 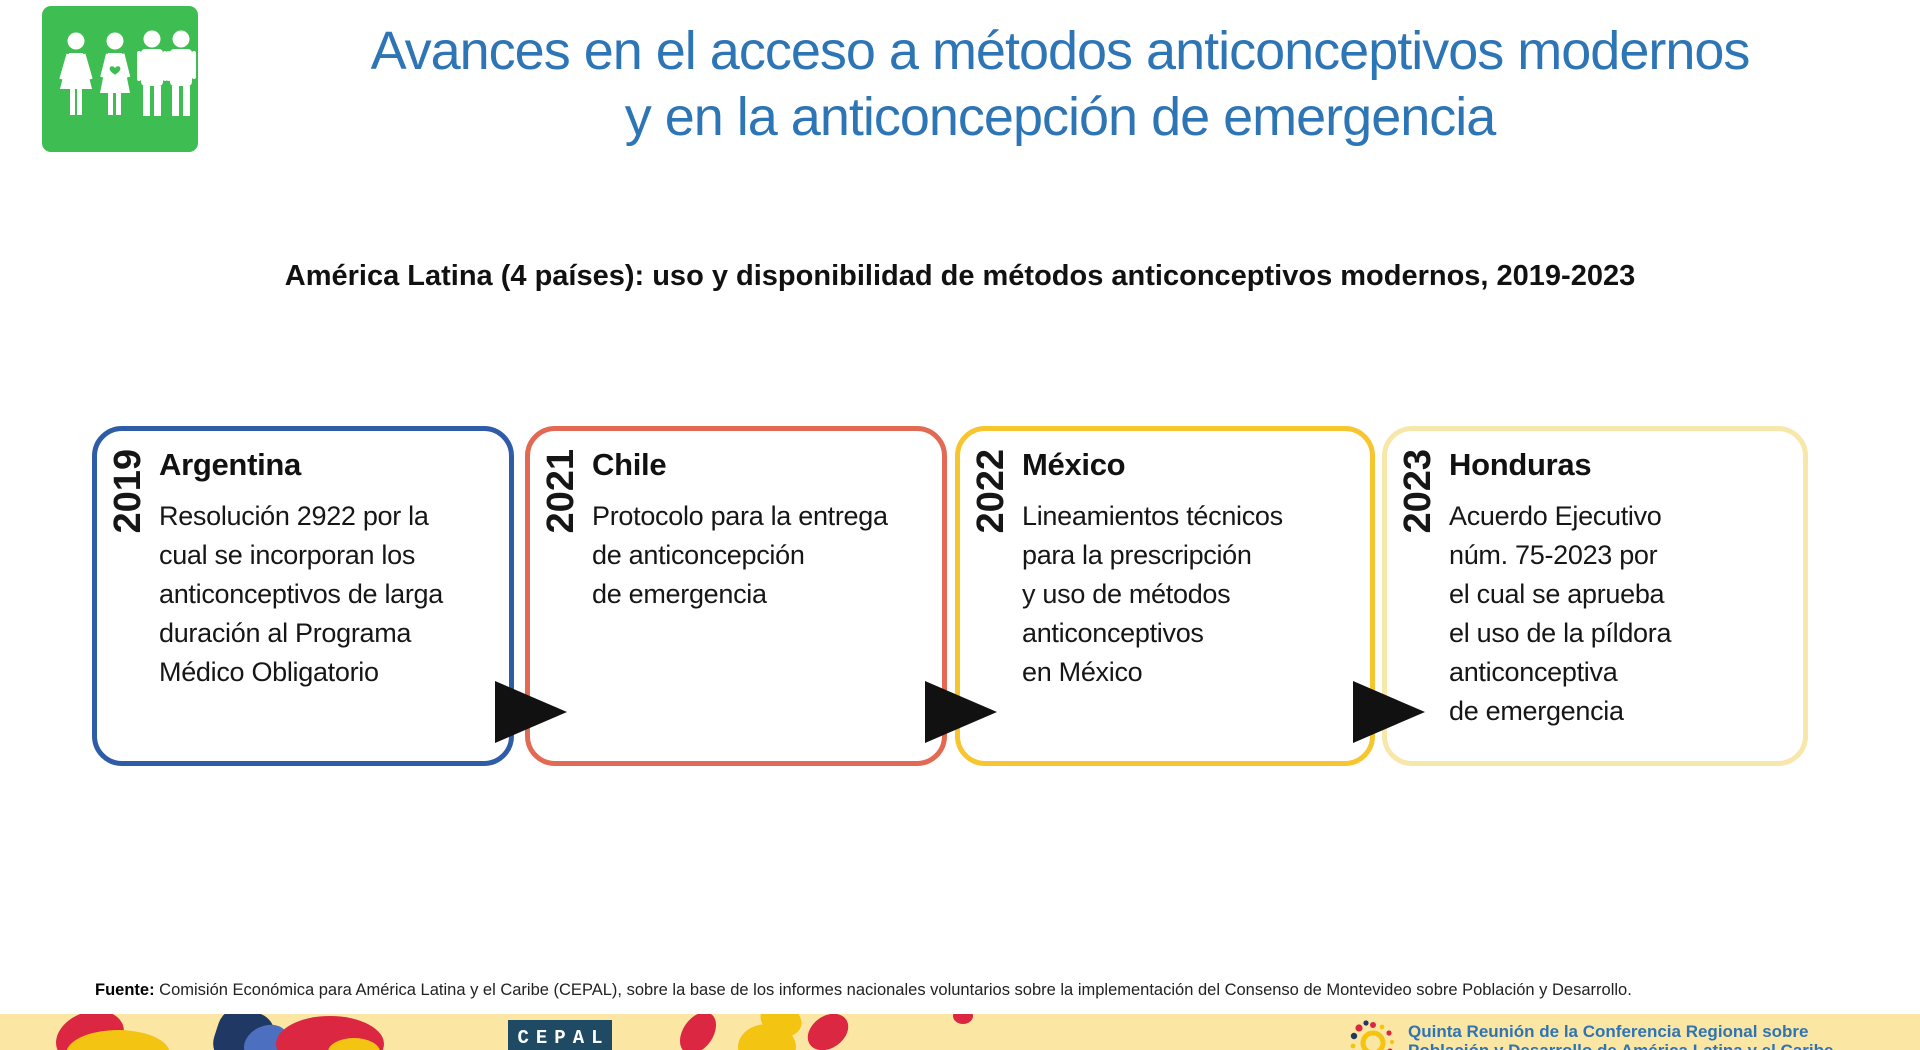 What do you see at coordinates (230, 464) in the screenshot?
I see `timeline-country: Argentina` at bounding box center [230, 464].